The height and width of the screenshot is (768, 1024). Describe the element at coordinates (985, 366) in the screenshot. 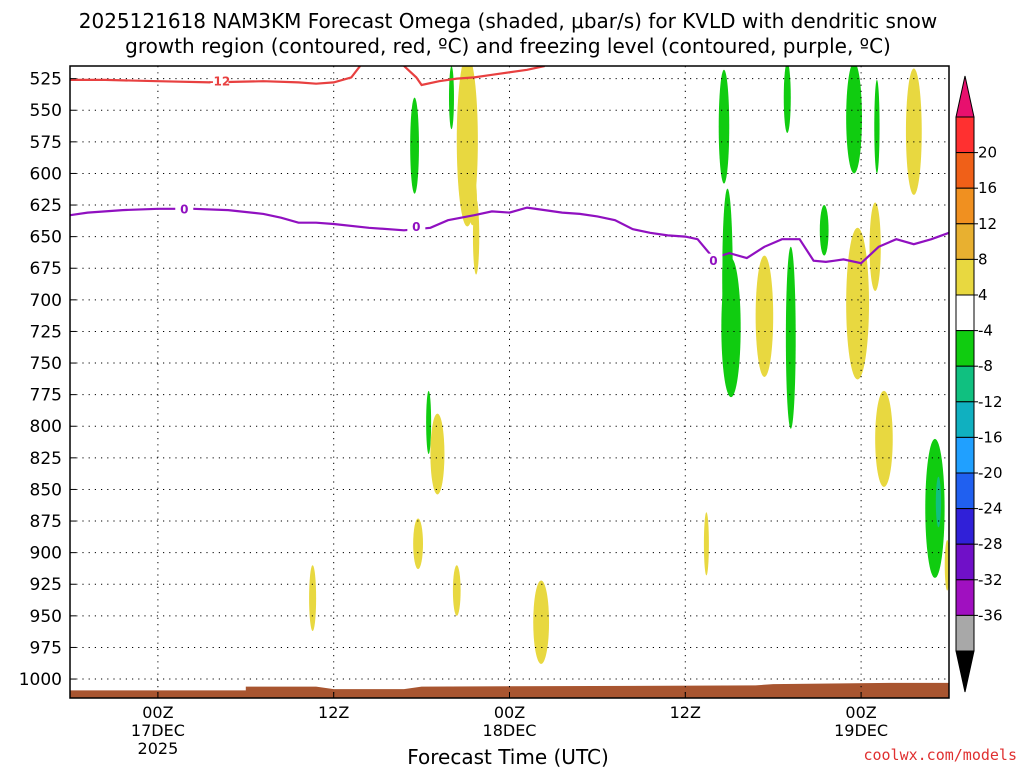

I see `colorbar-label-6: -8` at that location.